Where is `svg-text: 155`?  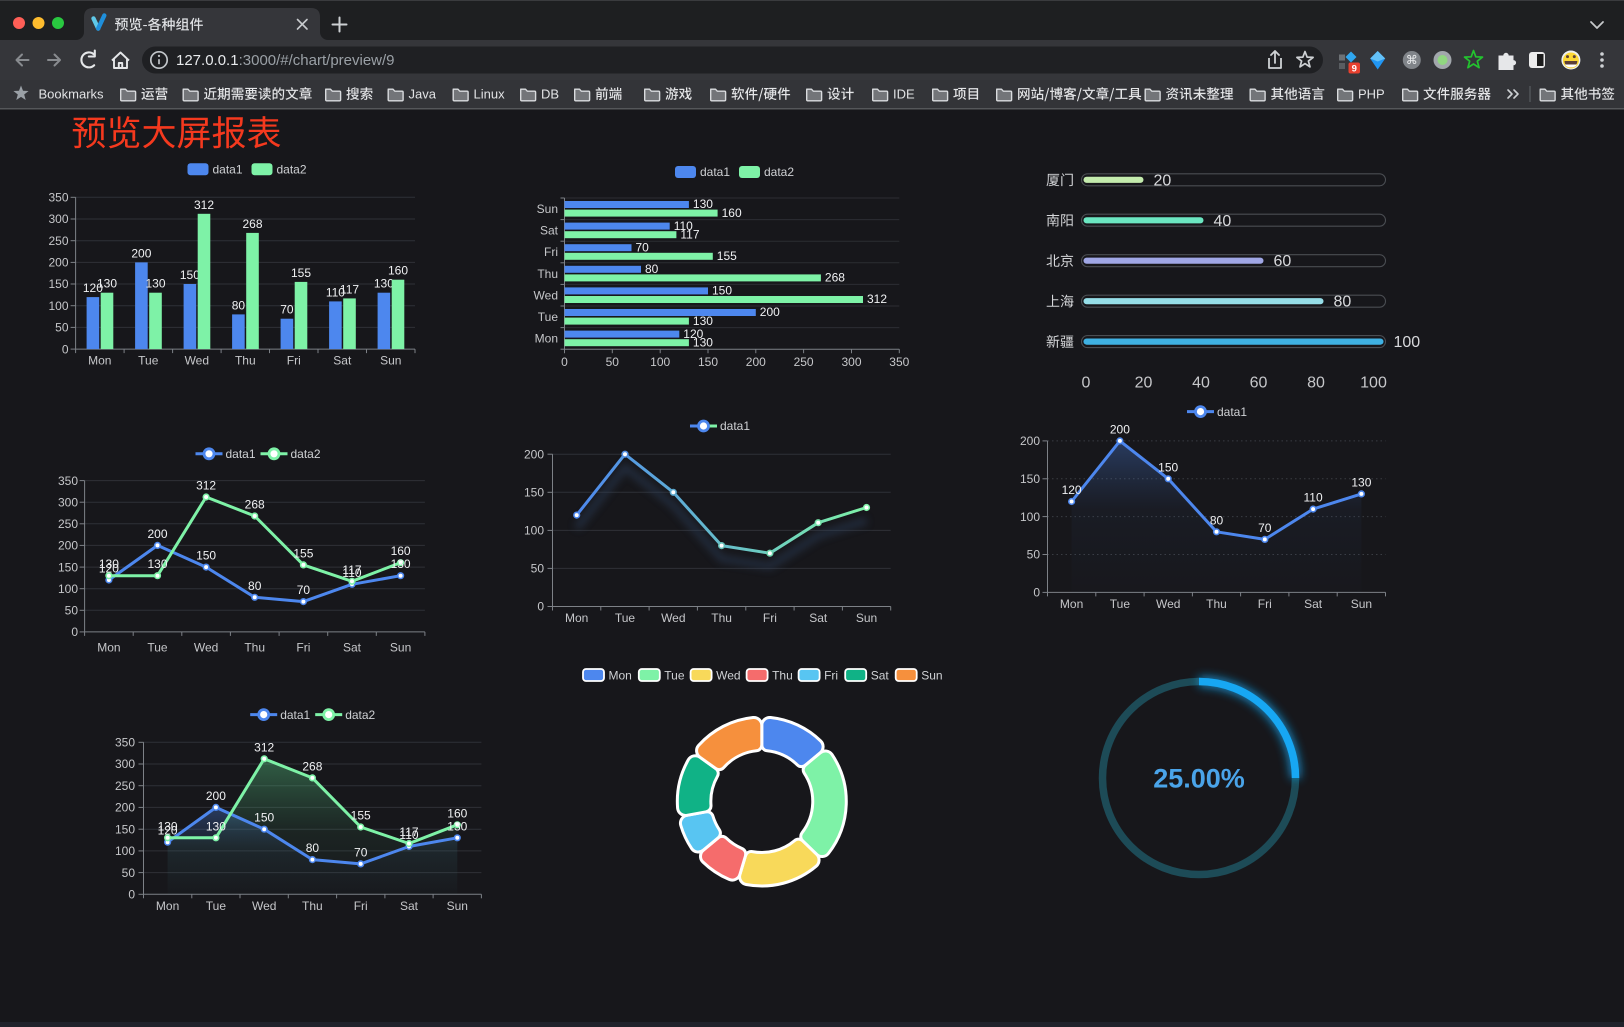 svg-text: 155 is located at coordinates (727, 256).